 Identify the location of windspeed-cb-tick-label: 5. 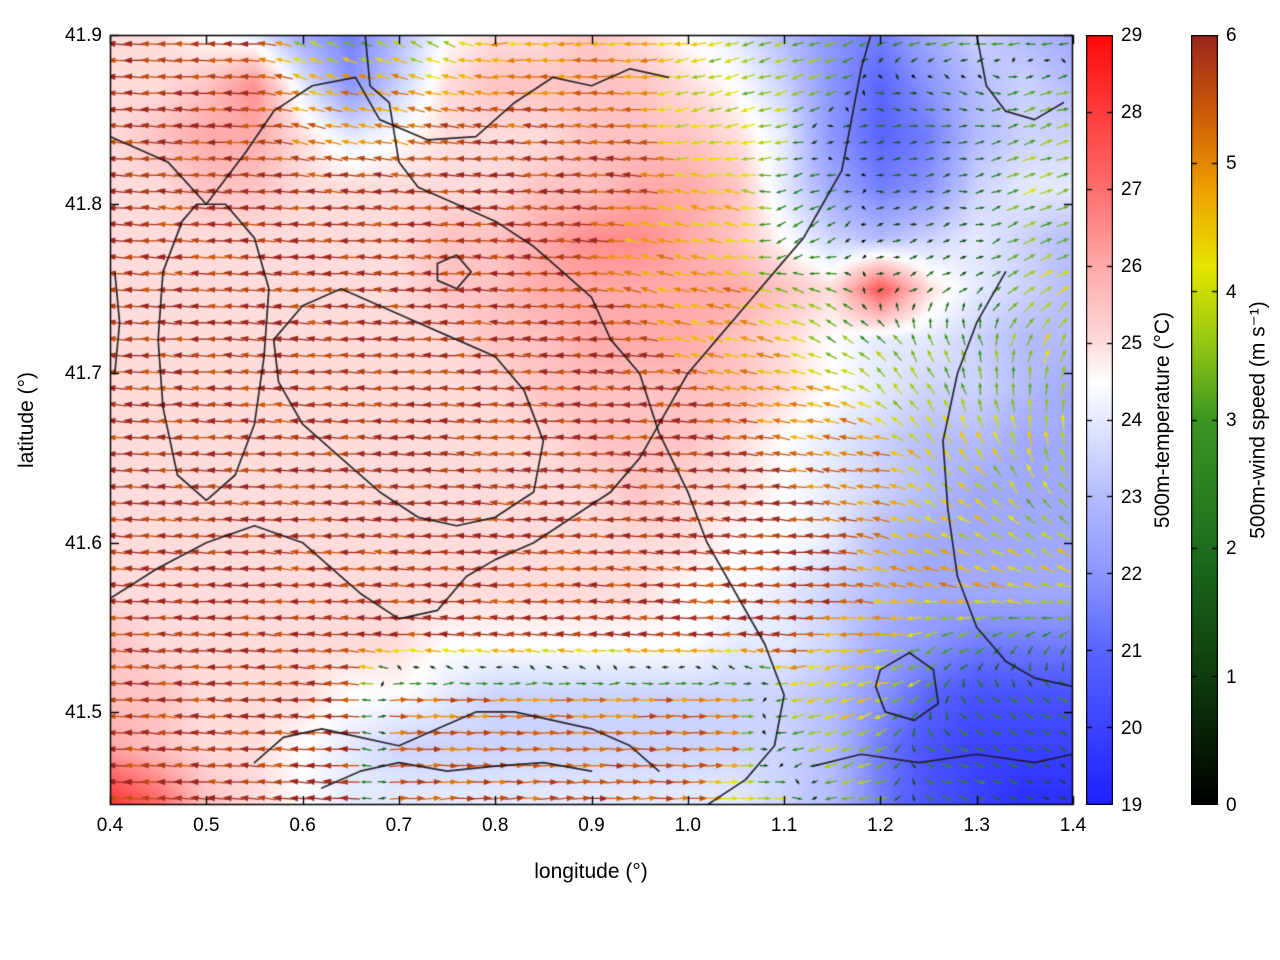
(1231, 164).